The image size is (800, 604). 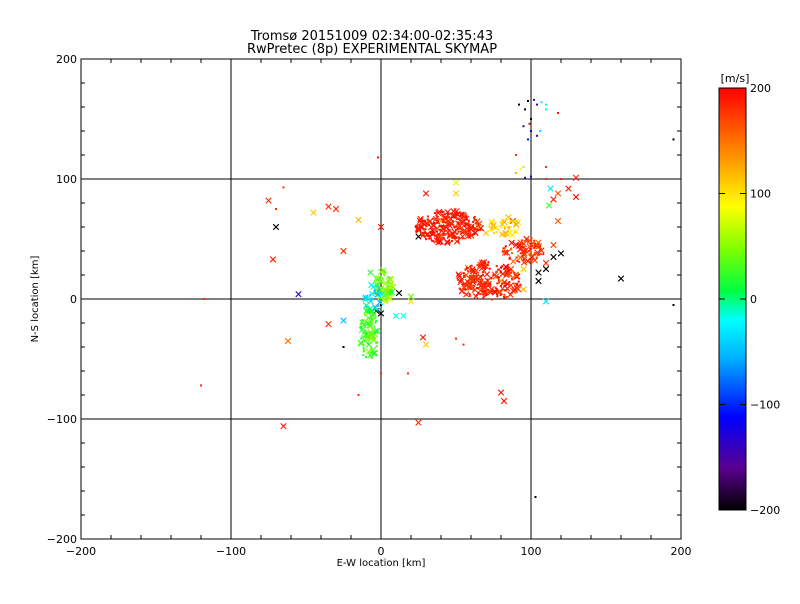 What do you see at coordinates (371, 36) in the screenshot?
I see `chart-title: Tromsø 20151009 02:34:00-02:35:43` at bounding box center [371, 36].